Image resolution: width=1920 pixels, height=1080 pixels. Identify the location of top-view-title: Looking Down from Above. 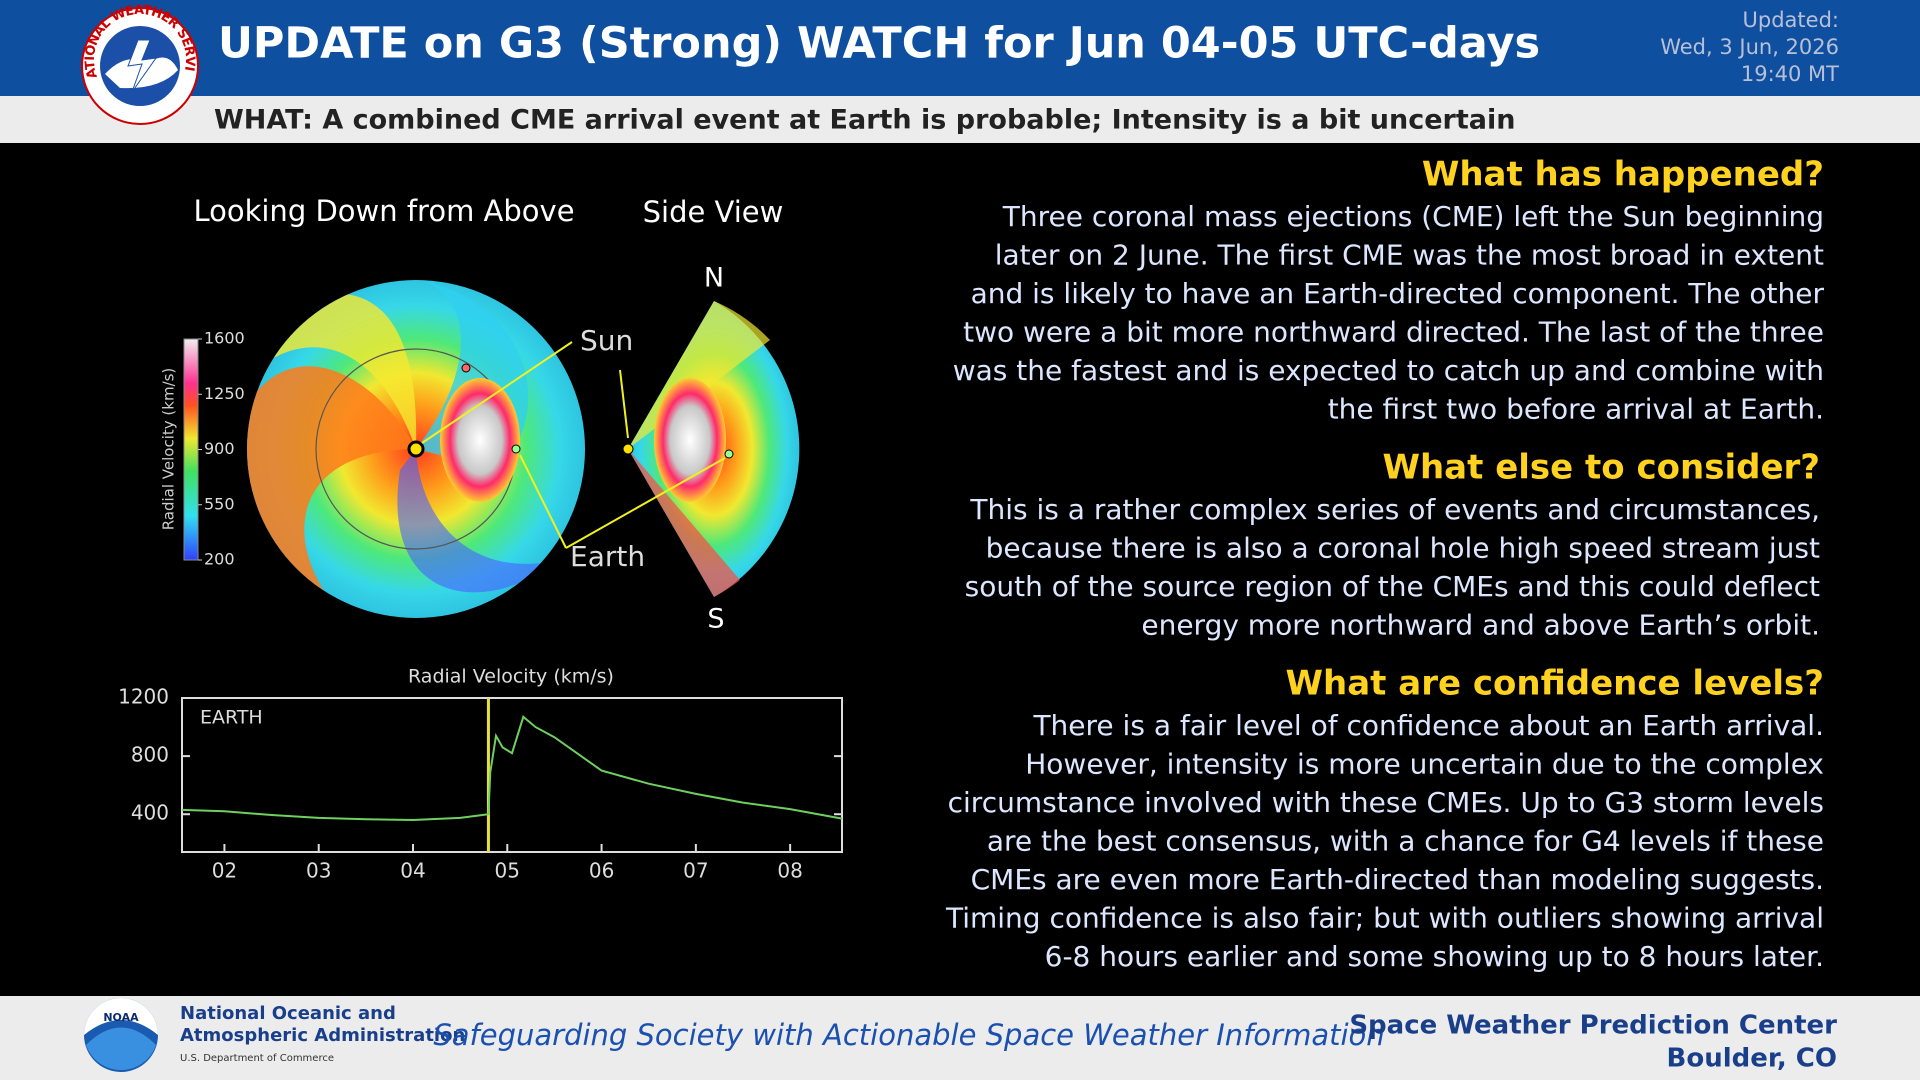
(383, 211).